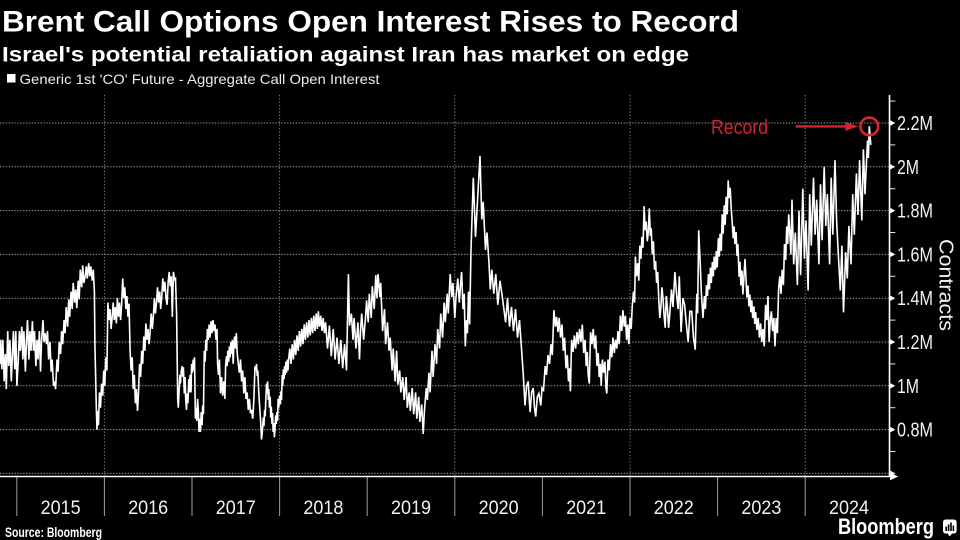 This screenshot has width=960, height=540. What do you see at coordinates (53, 532) in the screenshot?
I see `svg-text: Source: Bloomberg` at bounding box center [53, 532].